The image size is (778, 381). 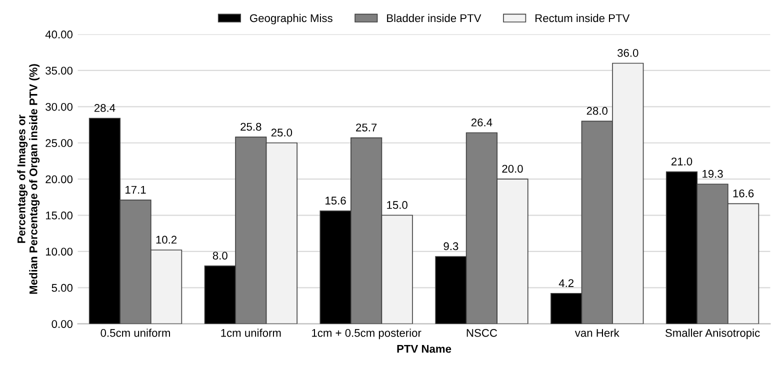 I want to click on legend-label: Bladder inside PTV, so click(x=434, y=18).